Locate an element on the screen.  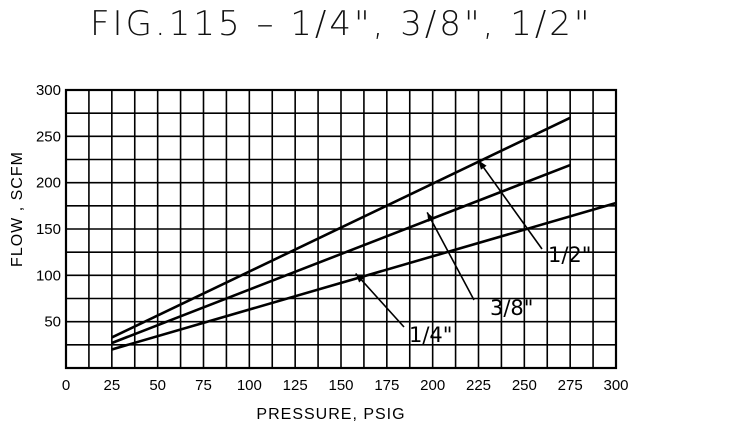
x-tick-label: 150 is located at coordinates (340, 385).